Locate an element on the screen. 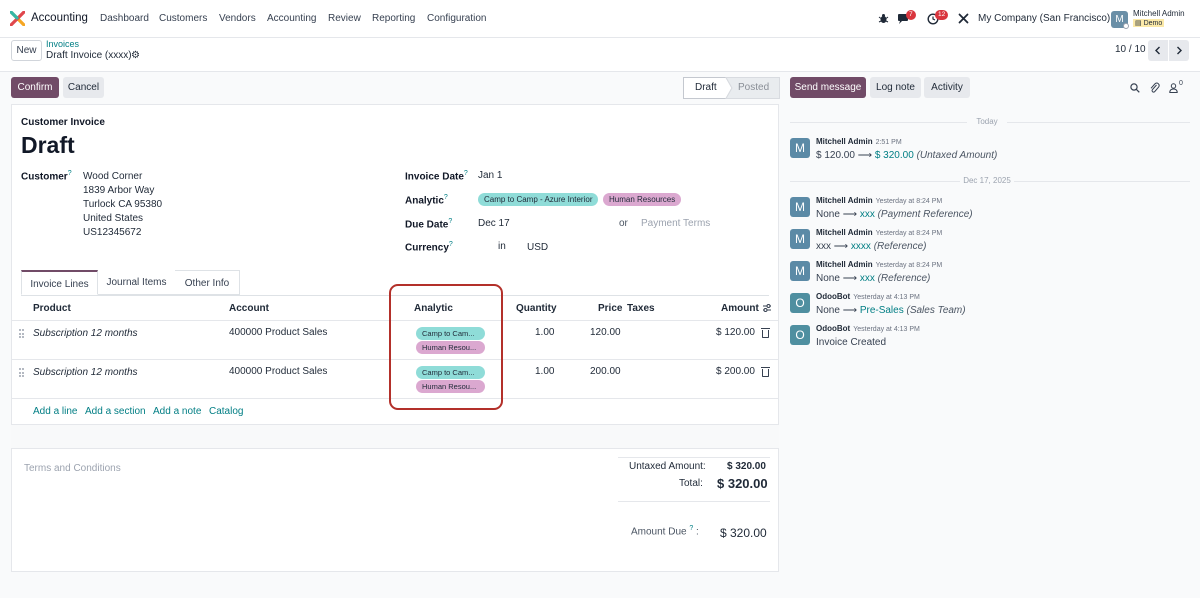 The image size is (1200, 598). tab-other-info: Other Info is located at coordinates (207, 282).